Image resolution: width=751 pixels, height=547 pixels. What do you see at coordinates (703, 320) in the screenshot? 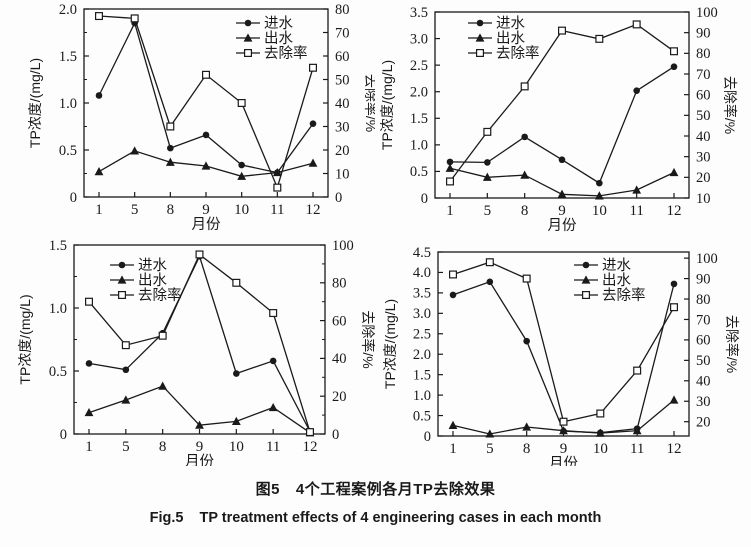
I see `y-right-tick-label: 70` at bounding box center [703, 320].